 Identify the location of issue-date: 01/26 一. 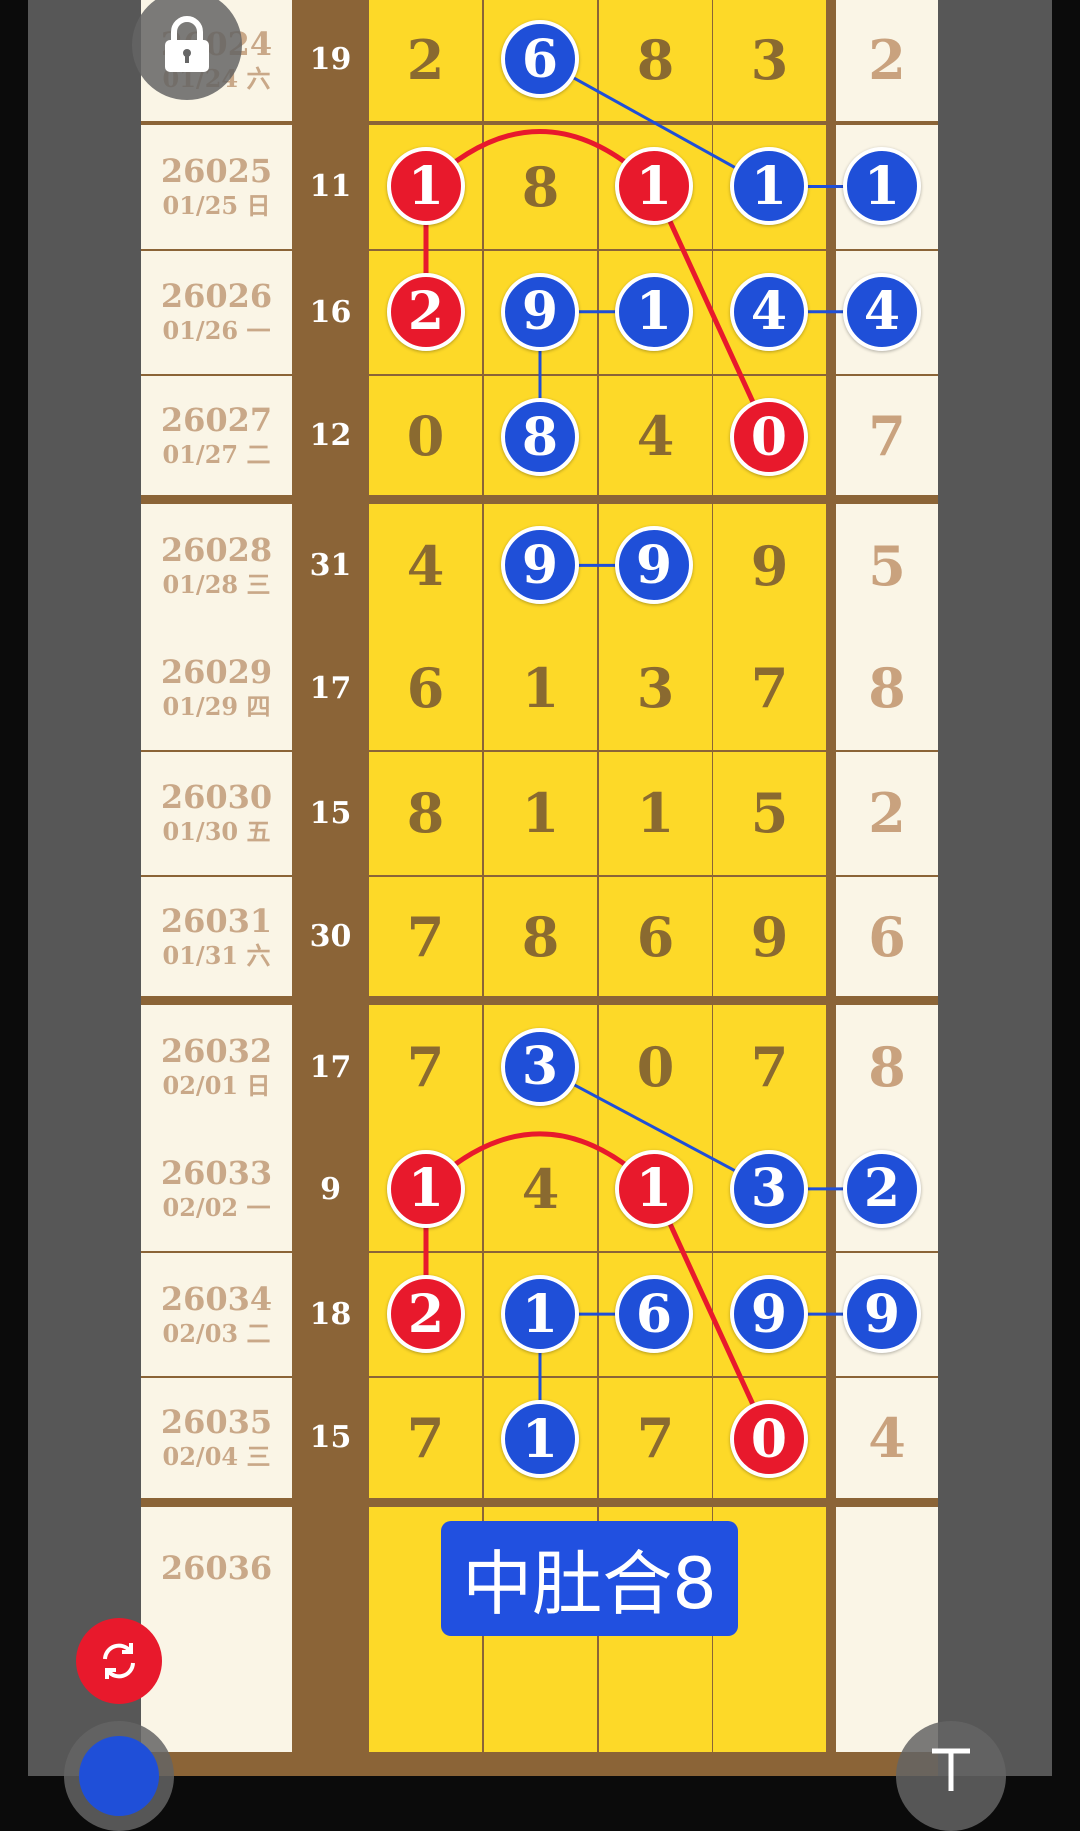
(216, 331).